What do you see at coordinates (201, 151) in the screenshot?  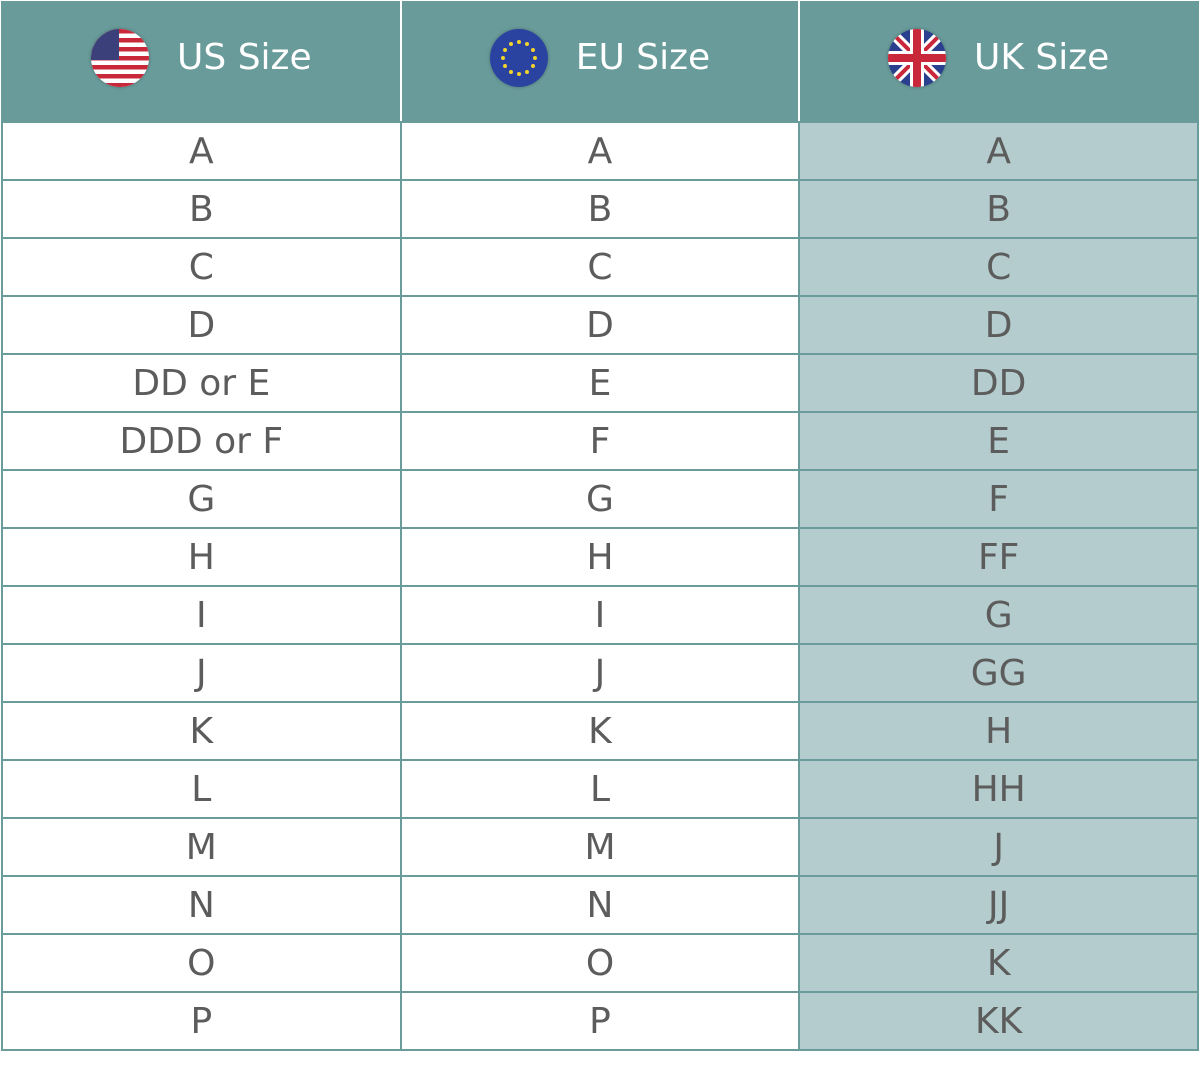 I see `cell-us-size: A` at bounding box center [201, 151].